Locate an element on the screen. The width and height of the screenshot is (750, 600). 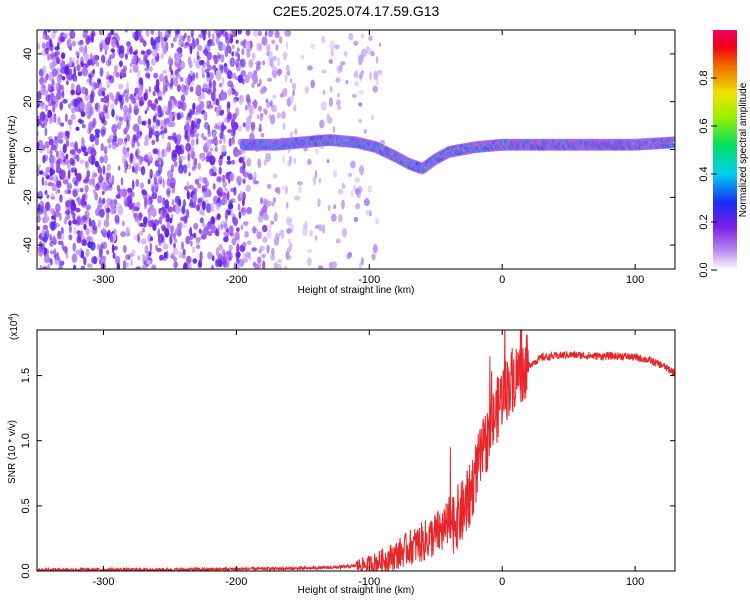
spectrogram-x-tick-label: 0 is located at coordinates (502, 280).